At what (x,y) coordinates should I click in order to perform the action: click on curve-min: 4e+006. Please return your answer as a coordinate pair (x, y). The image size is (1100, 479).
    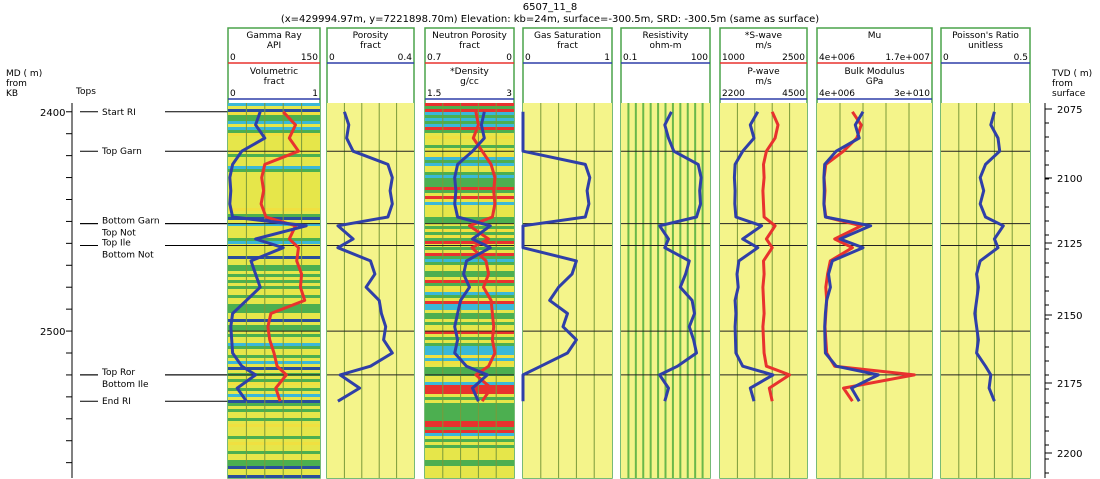
    Looking at the image, I should click on (837, 94).